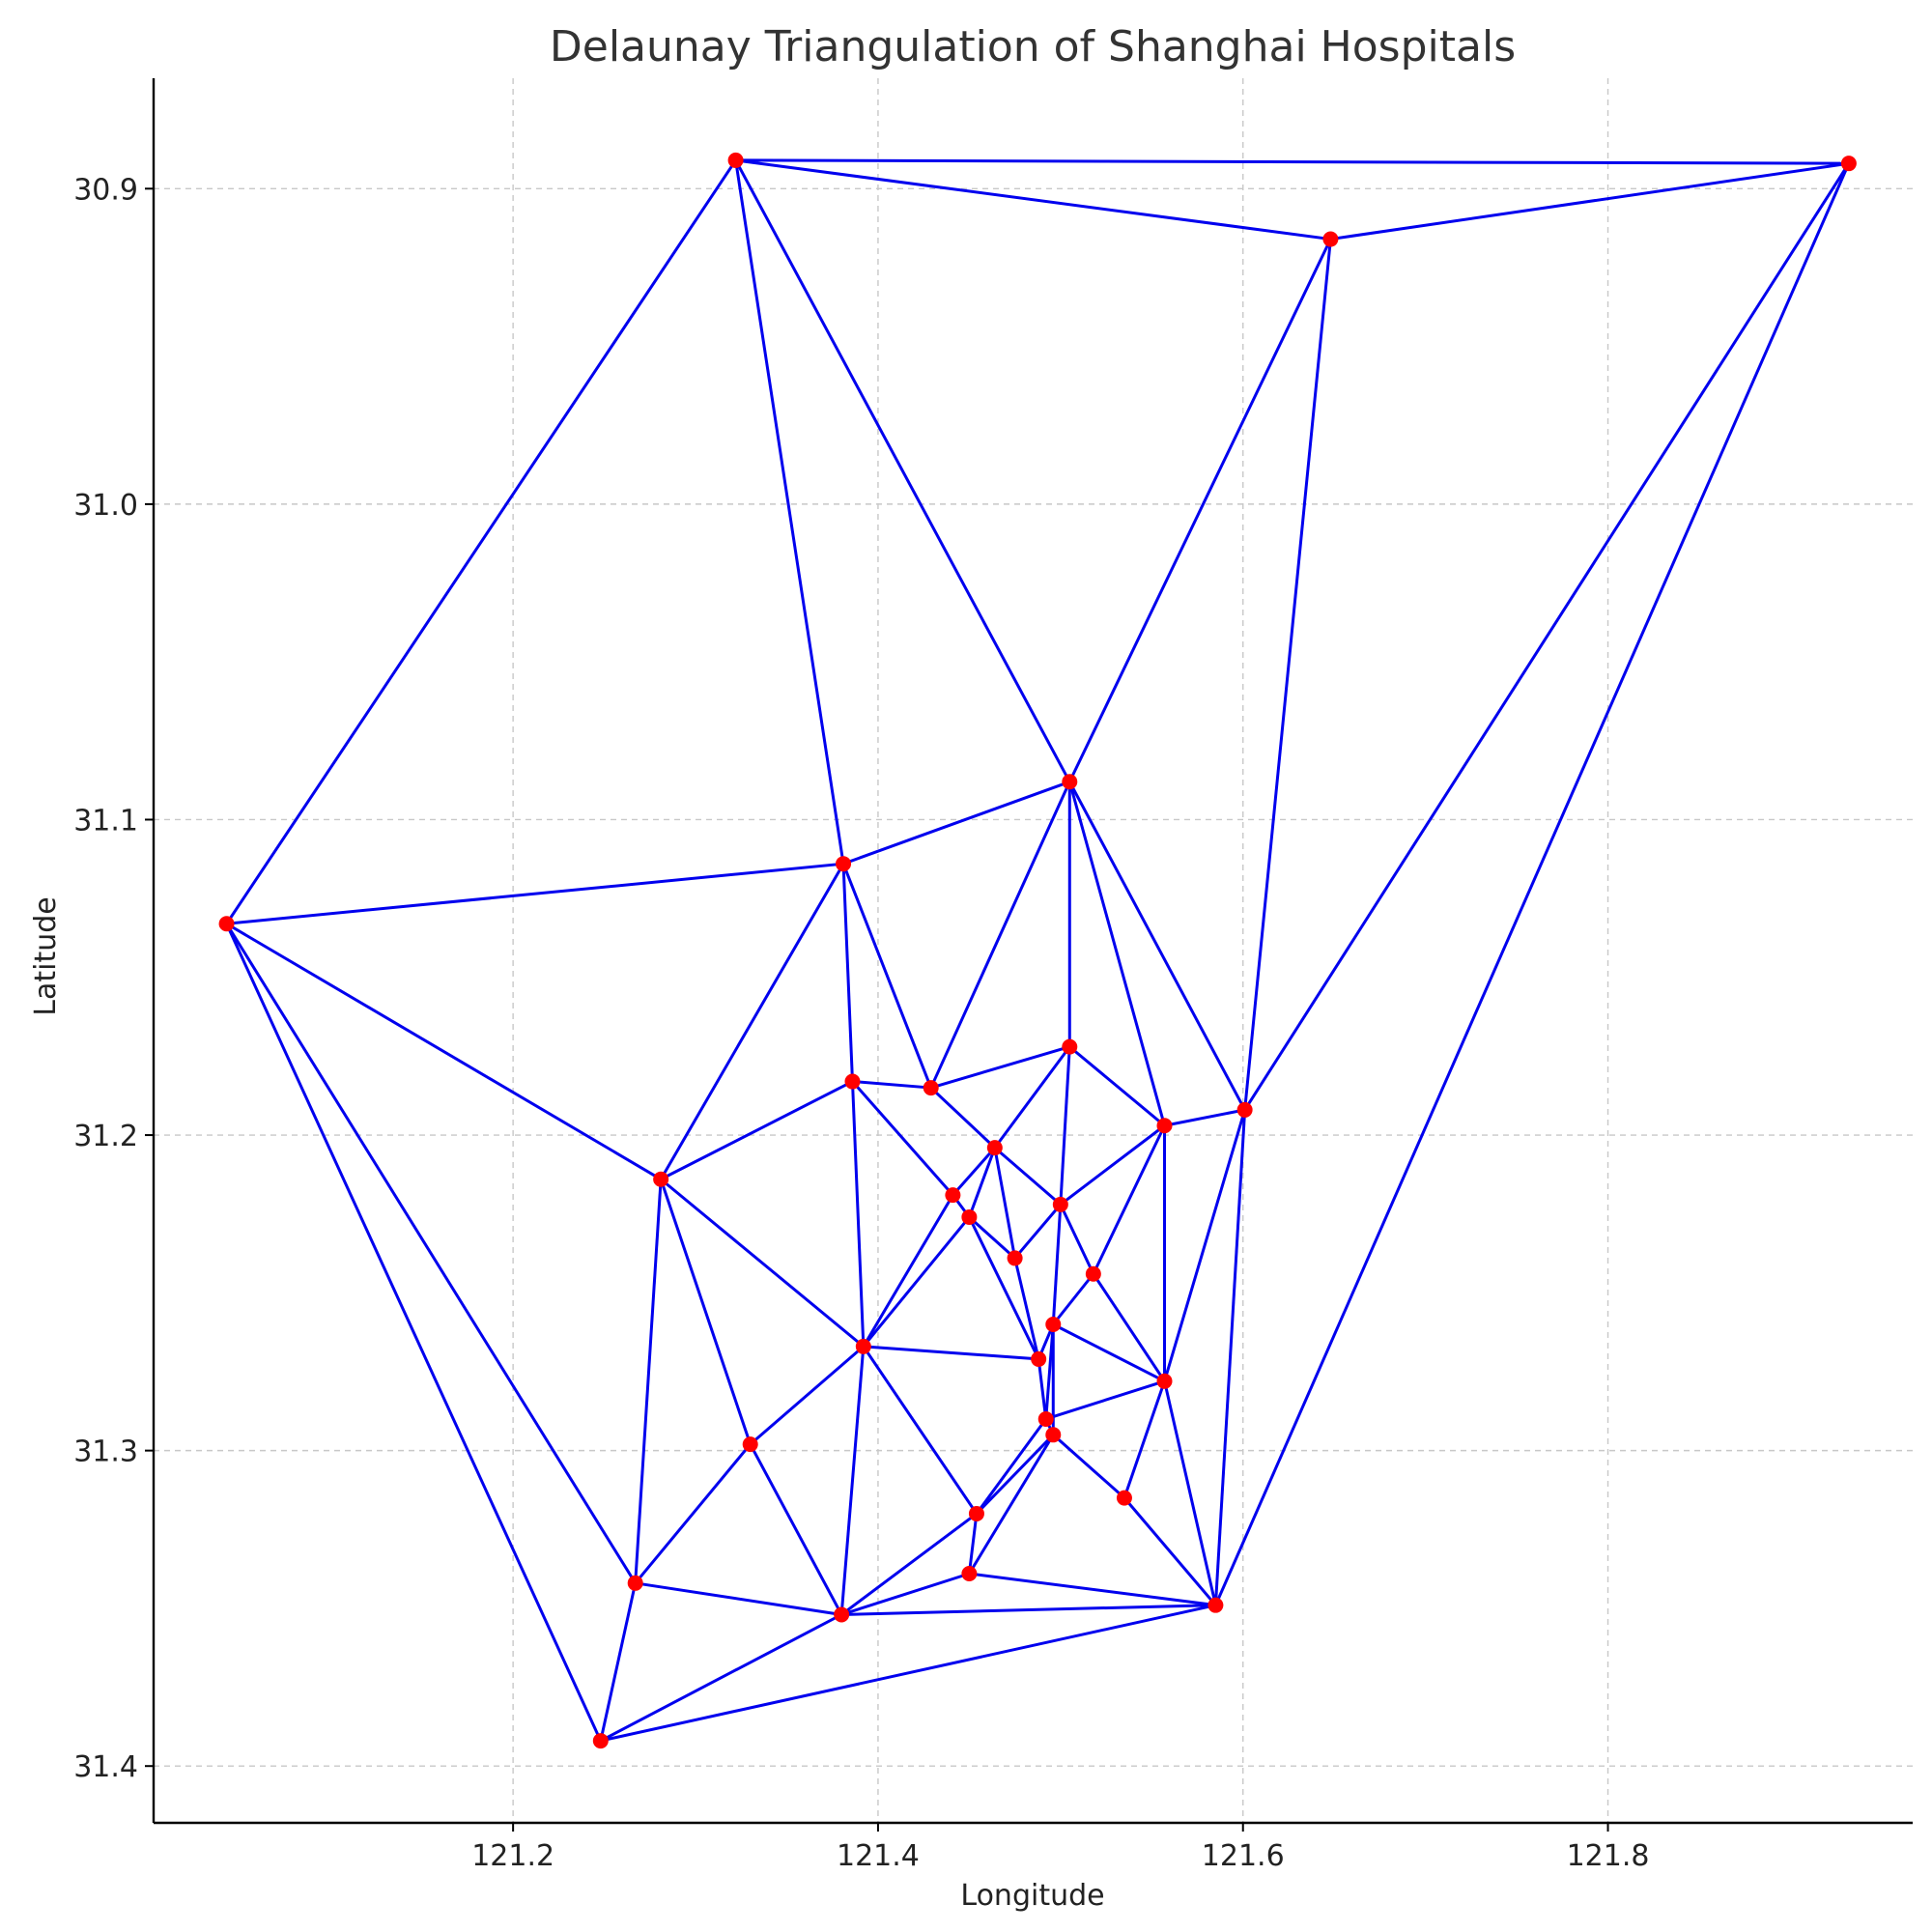 The height and width of the screenshot is (1932, 1932). I want to click on y-ticks: 30.9 31.0 31.1 31.2 31.3 31.4, so click(113, 978).